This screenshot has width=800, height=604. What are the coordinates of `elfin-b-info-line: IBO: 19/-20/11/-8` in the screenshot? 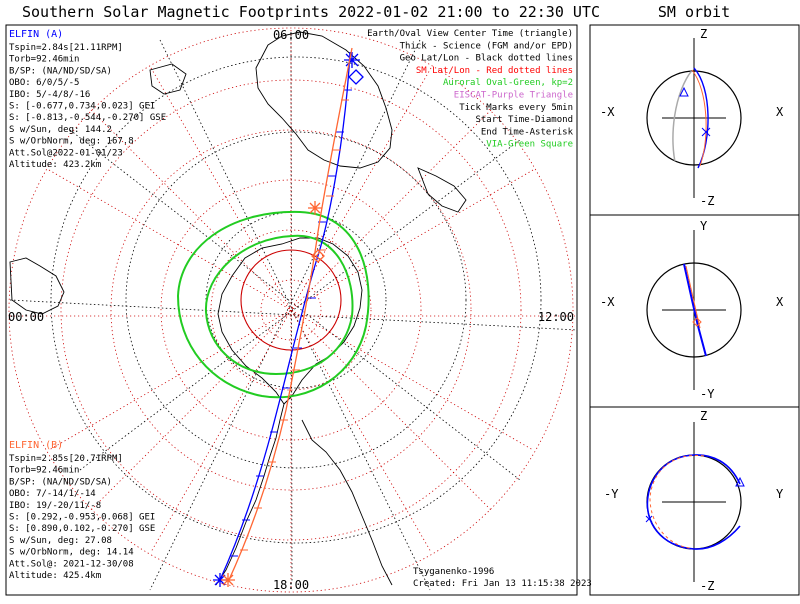 It's located at (55, 506).